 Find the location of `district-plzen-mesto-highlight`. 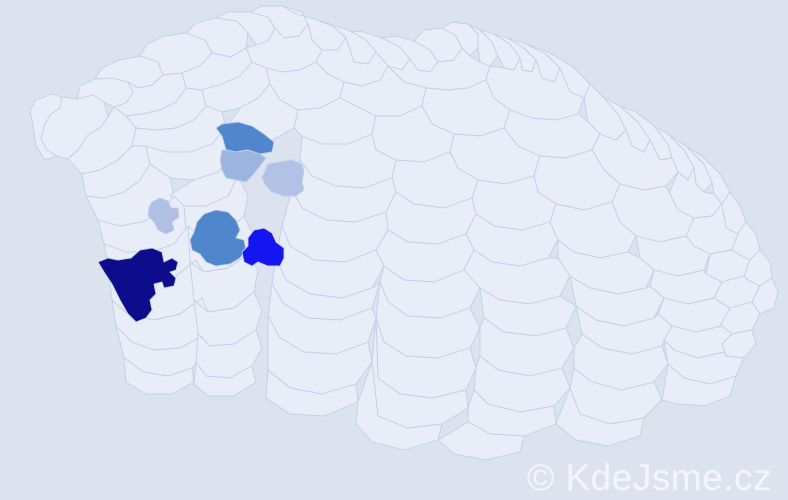

district-plzen-mesto-highlight is located at coordinates (263, 247).